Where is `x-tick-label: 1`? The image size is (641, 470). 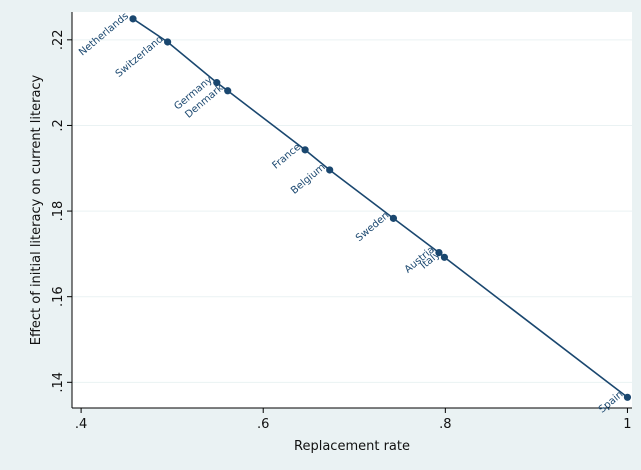
x-tick-label: 1 is located at coordinates (627, 424).